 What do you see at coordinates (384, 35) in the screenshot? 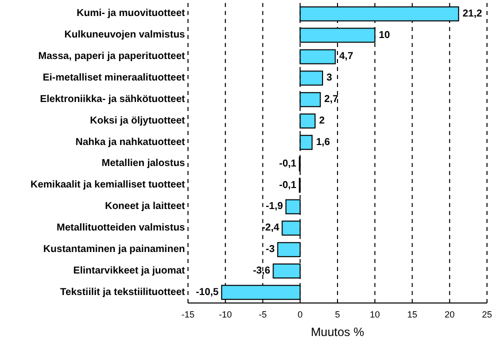
I see `data-label: 10` at bounding box center [384, 35].